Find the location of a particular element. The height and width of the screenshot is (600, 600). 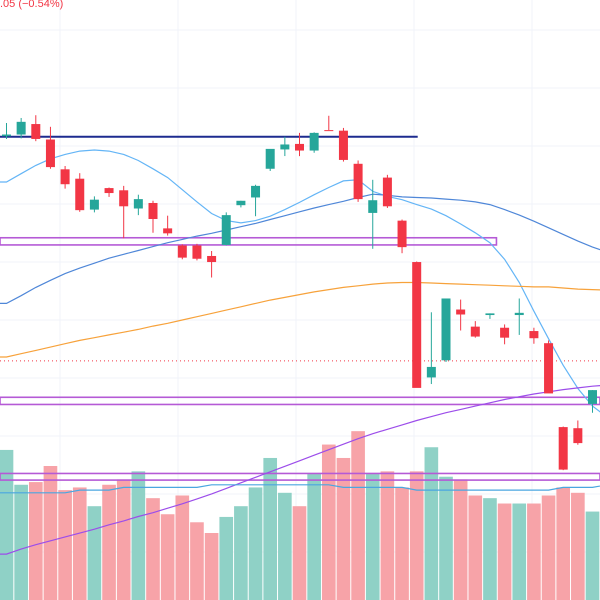

sma-slow-line is located at coordinates (300, 319).